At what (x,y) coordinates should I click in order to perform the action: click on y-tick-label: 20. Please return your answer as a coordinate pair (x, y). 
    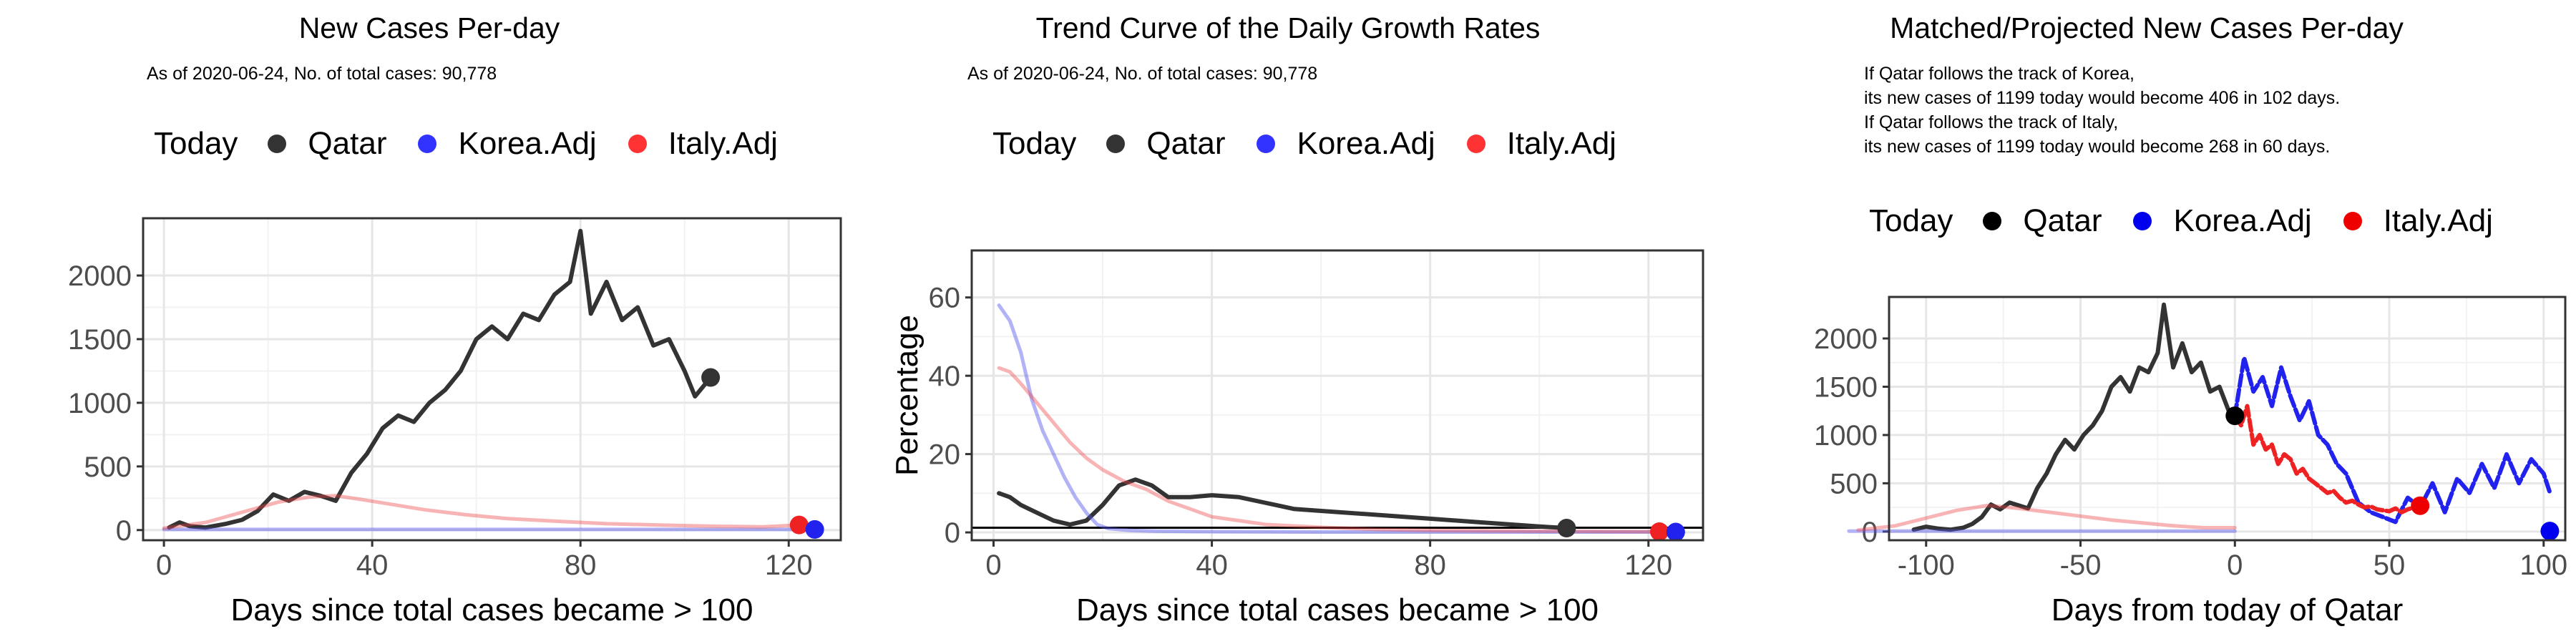
    Looking at the image, I should click on (945, 455).